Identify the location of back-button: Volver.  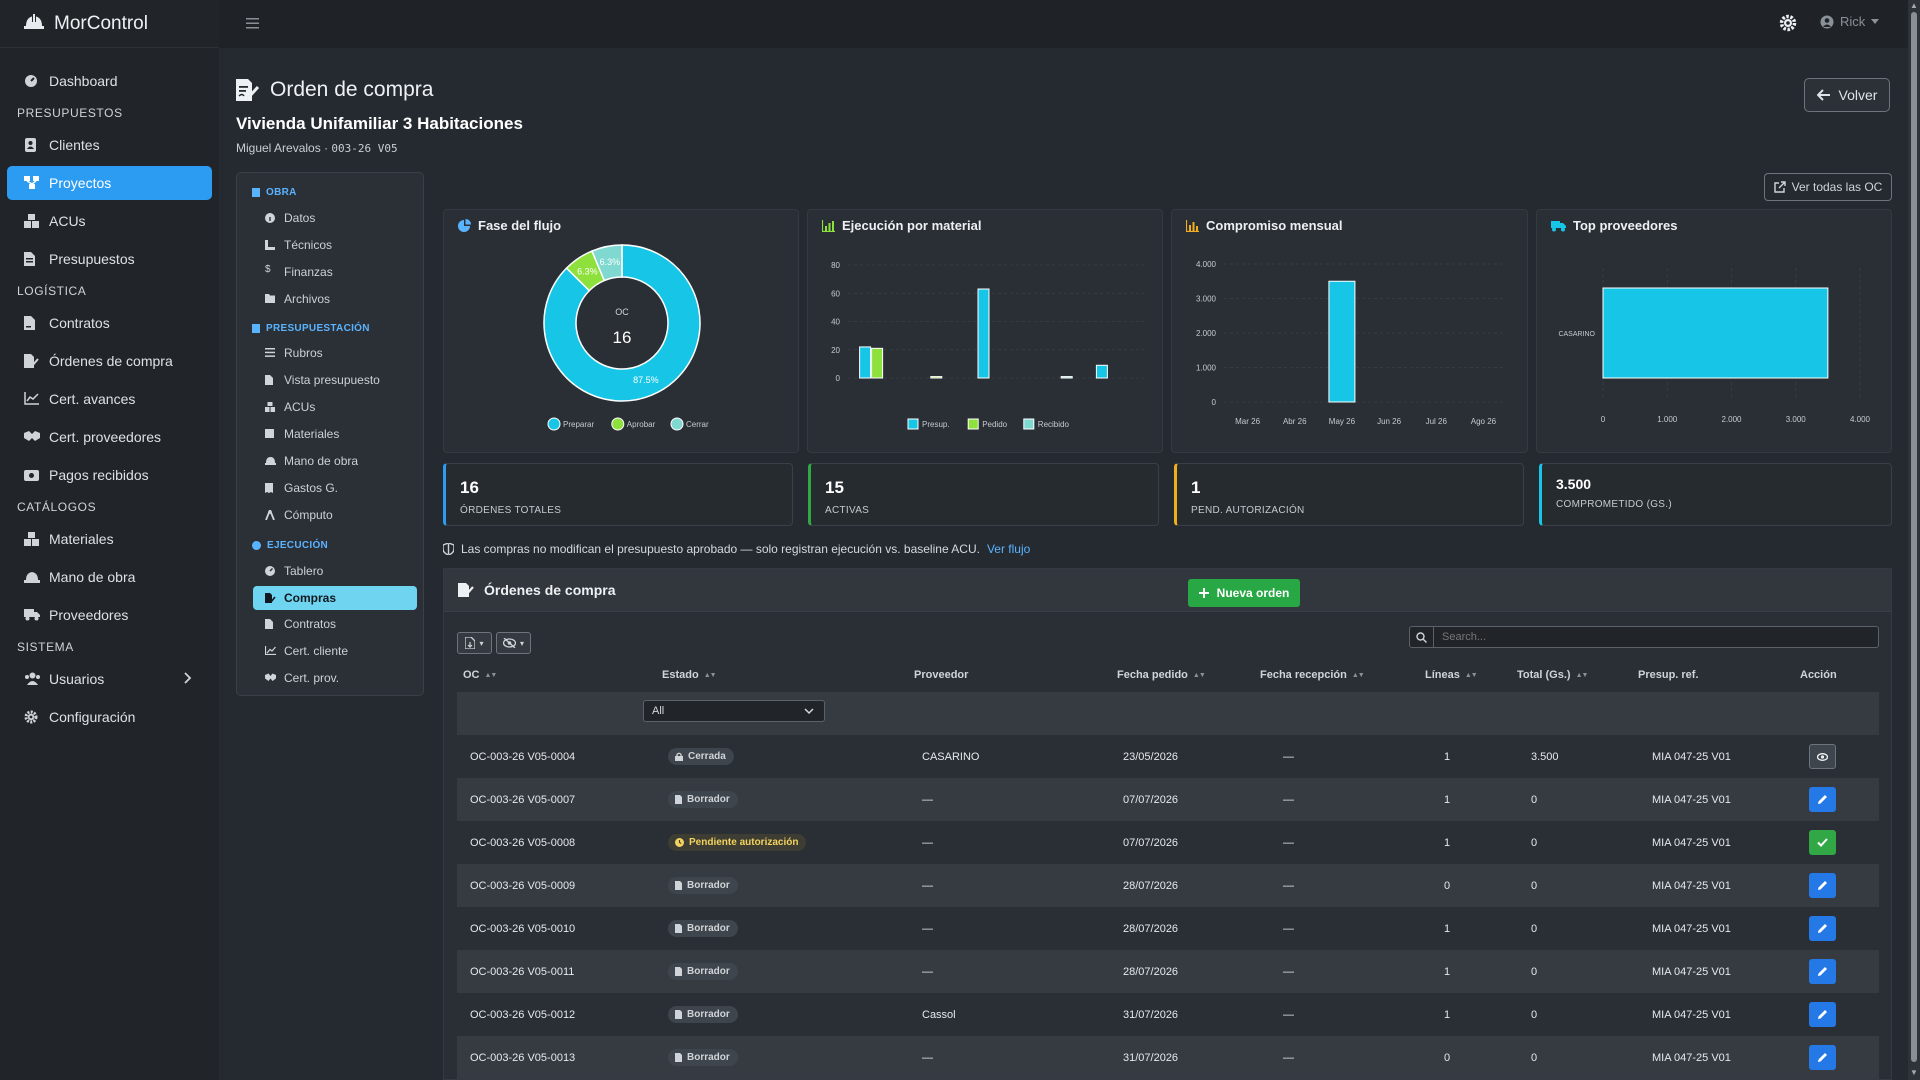
(1847, 95).